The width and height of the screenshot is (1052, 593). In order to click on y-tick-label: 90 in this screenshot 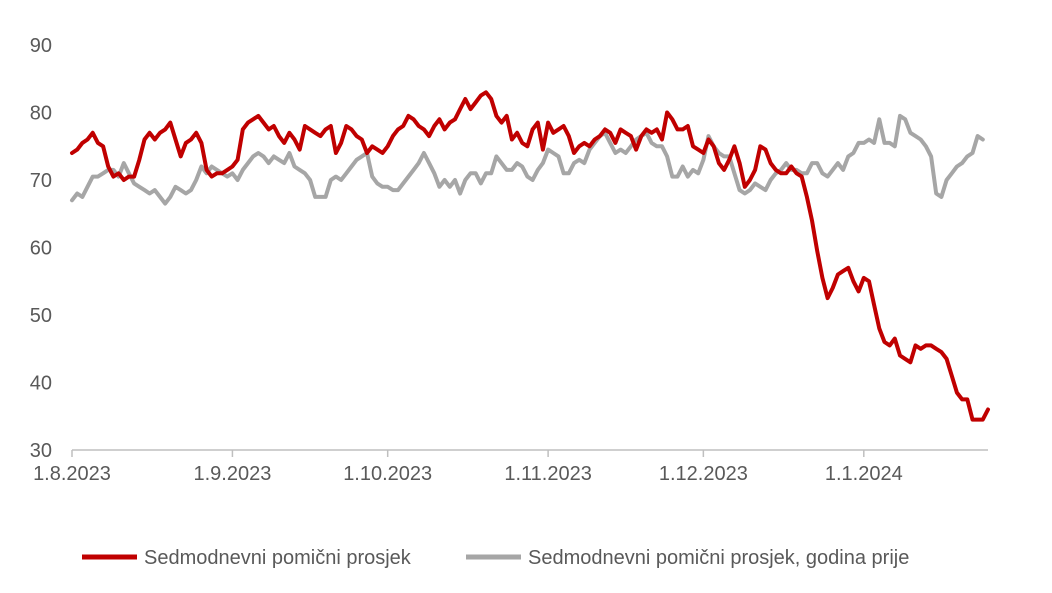, I will do `click(41, 46)`.